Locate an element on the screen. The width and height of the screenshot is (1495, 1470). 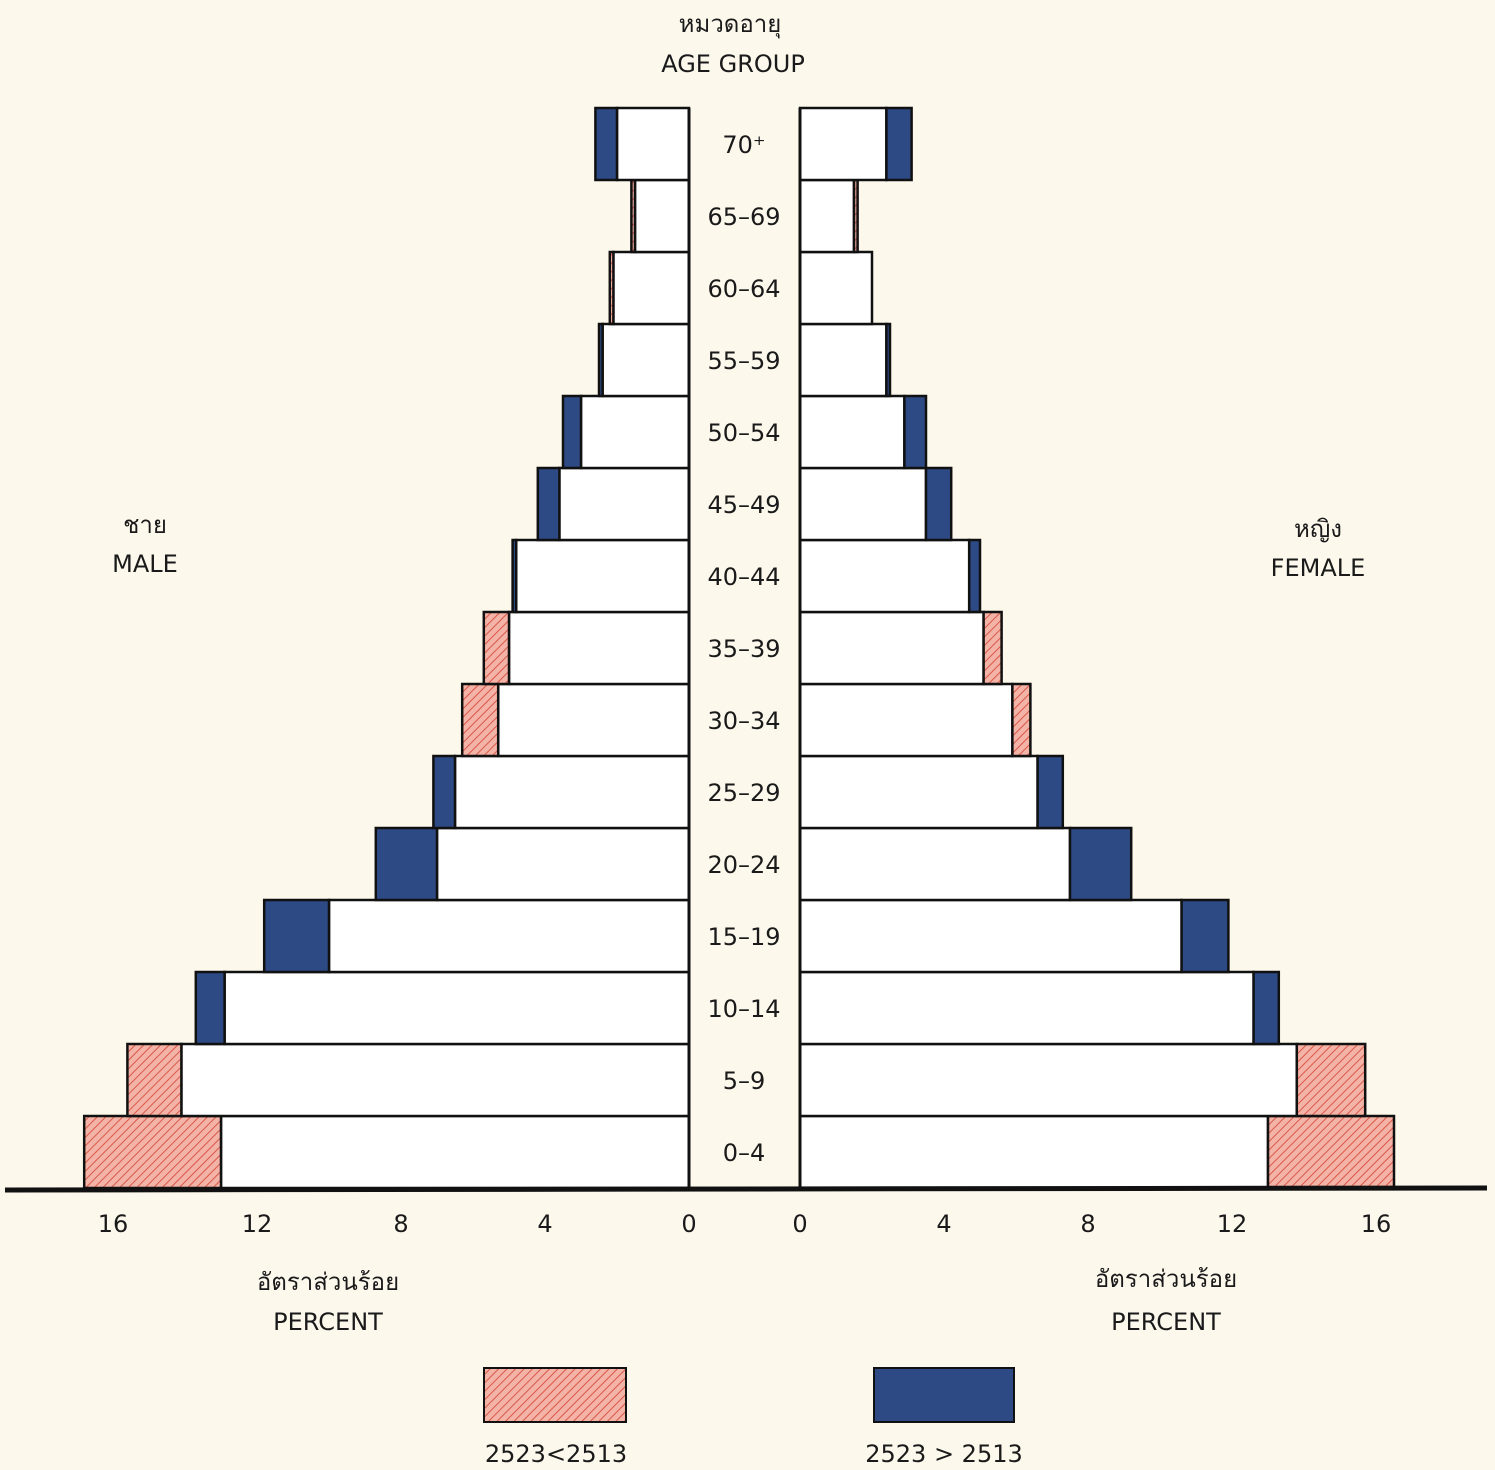
age-label-25-29: 25–29 is located at coordinates (743, 793).